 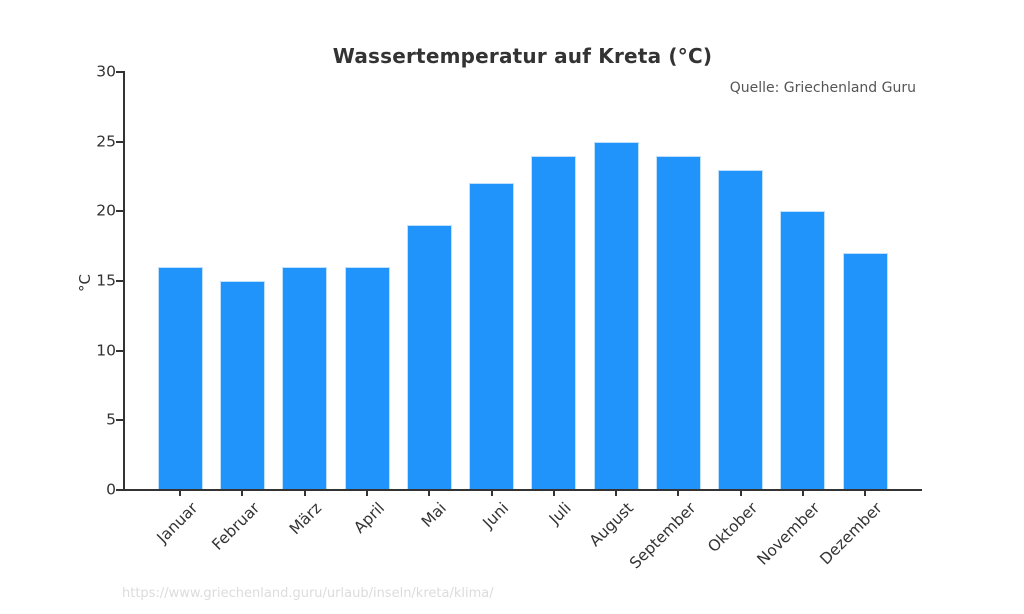 I want to click on y-tick-label: 5, so click(x=111, y=419).